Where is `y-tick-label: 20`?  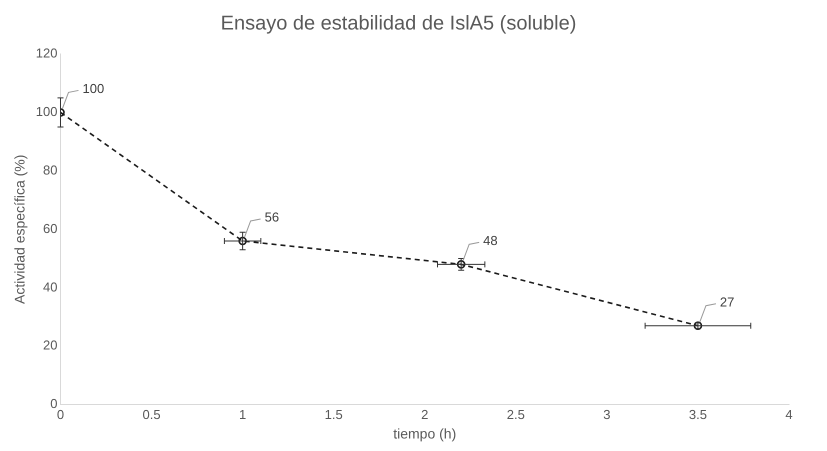
y-tick-label: 20 is located at coordinates (50, 345).